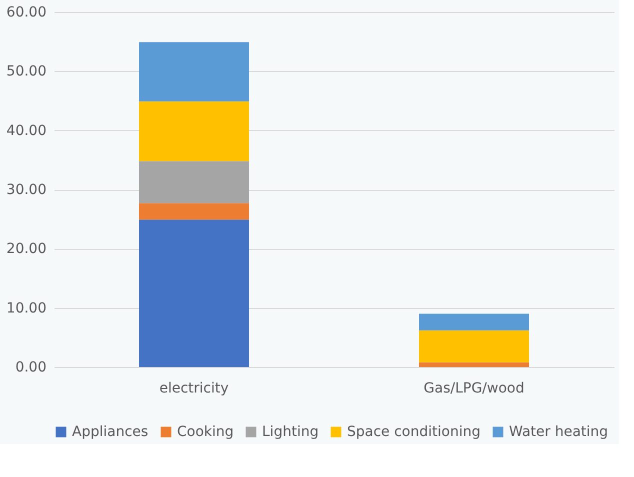  What do you see at coordinates (26, 72) in the screenshot?
I see `y-tick-label: 50.00` at bounding box center [26, 72].